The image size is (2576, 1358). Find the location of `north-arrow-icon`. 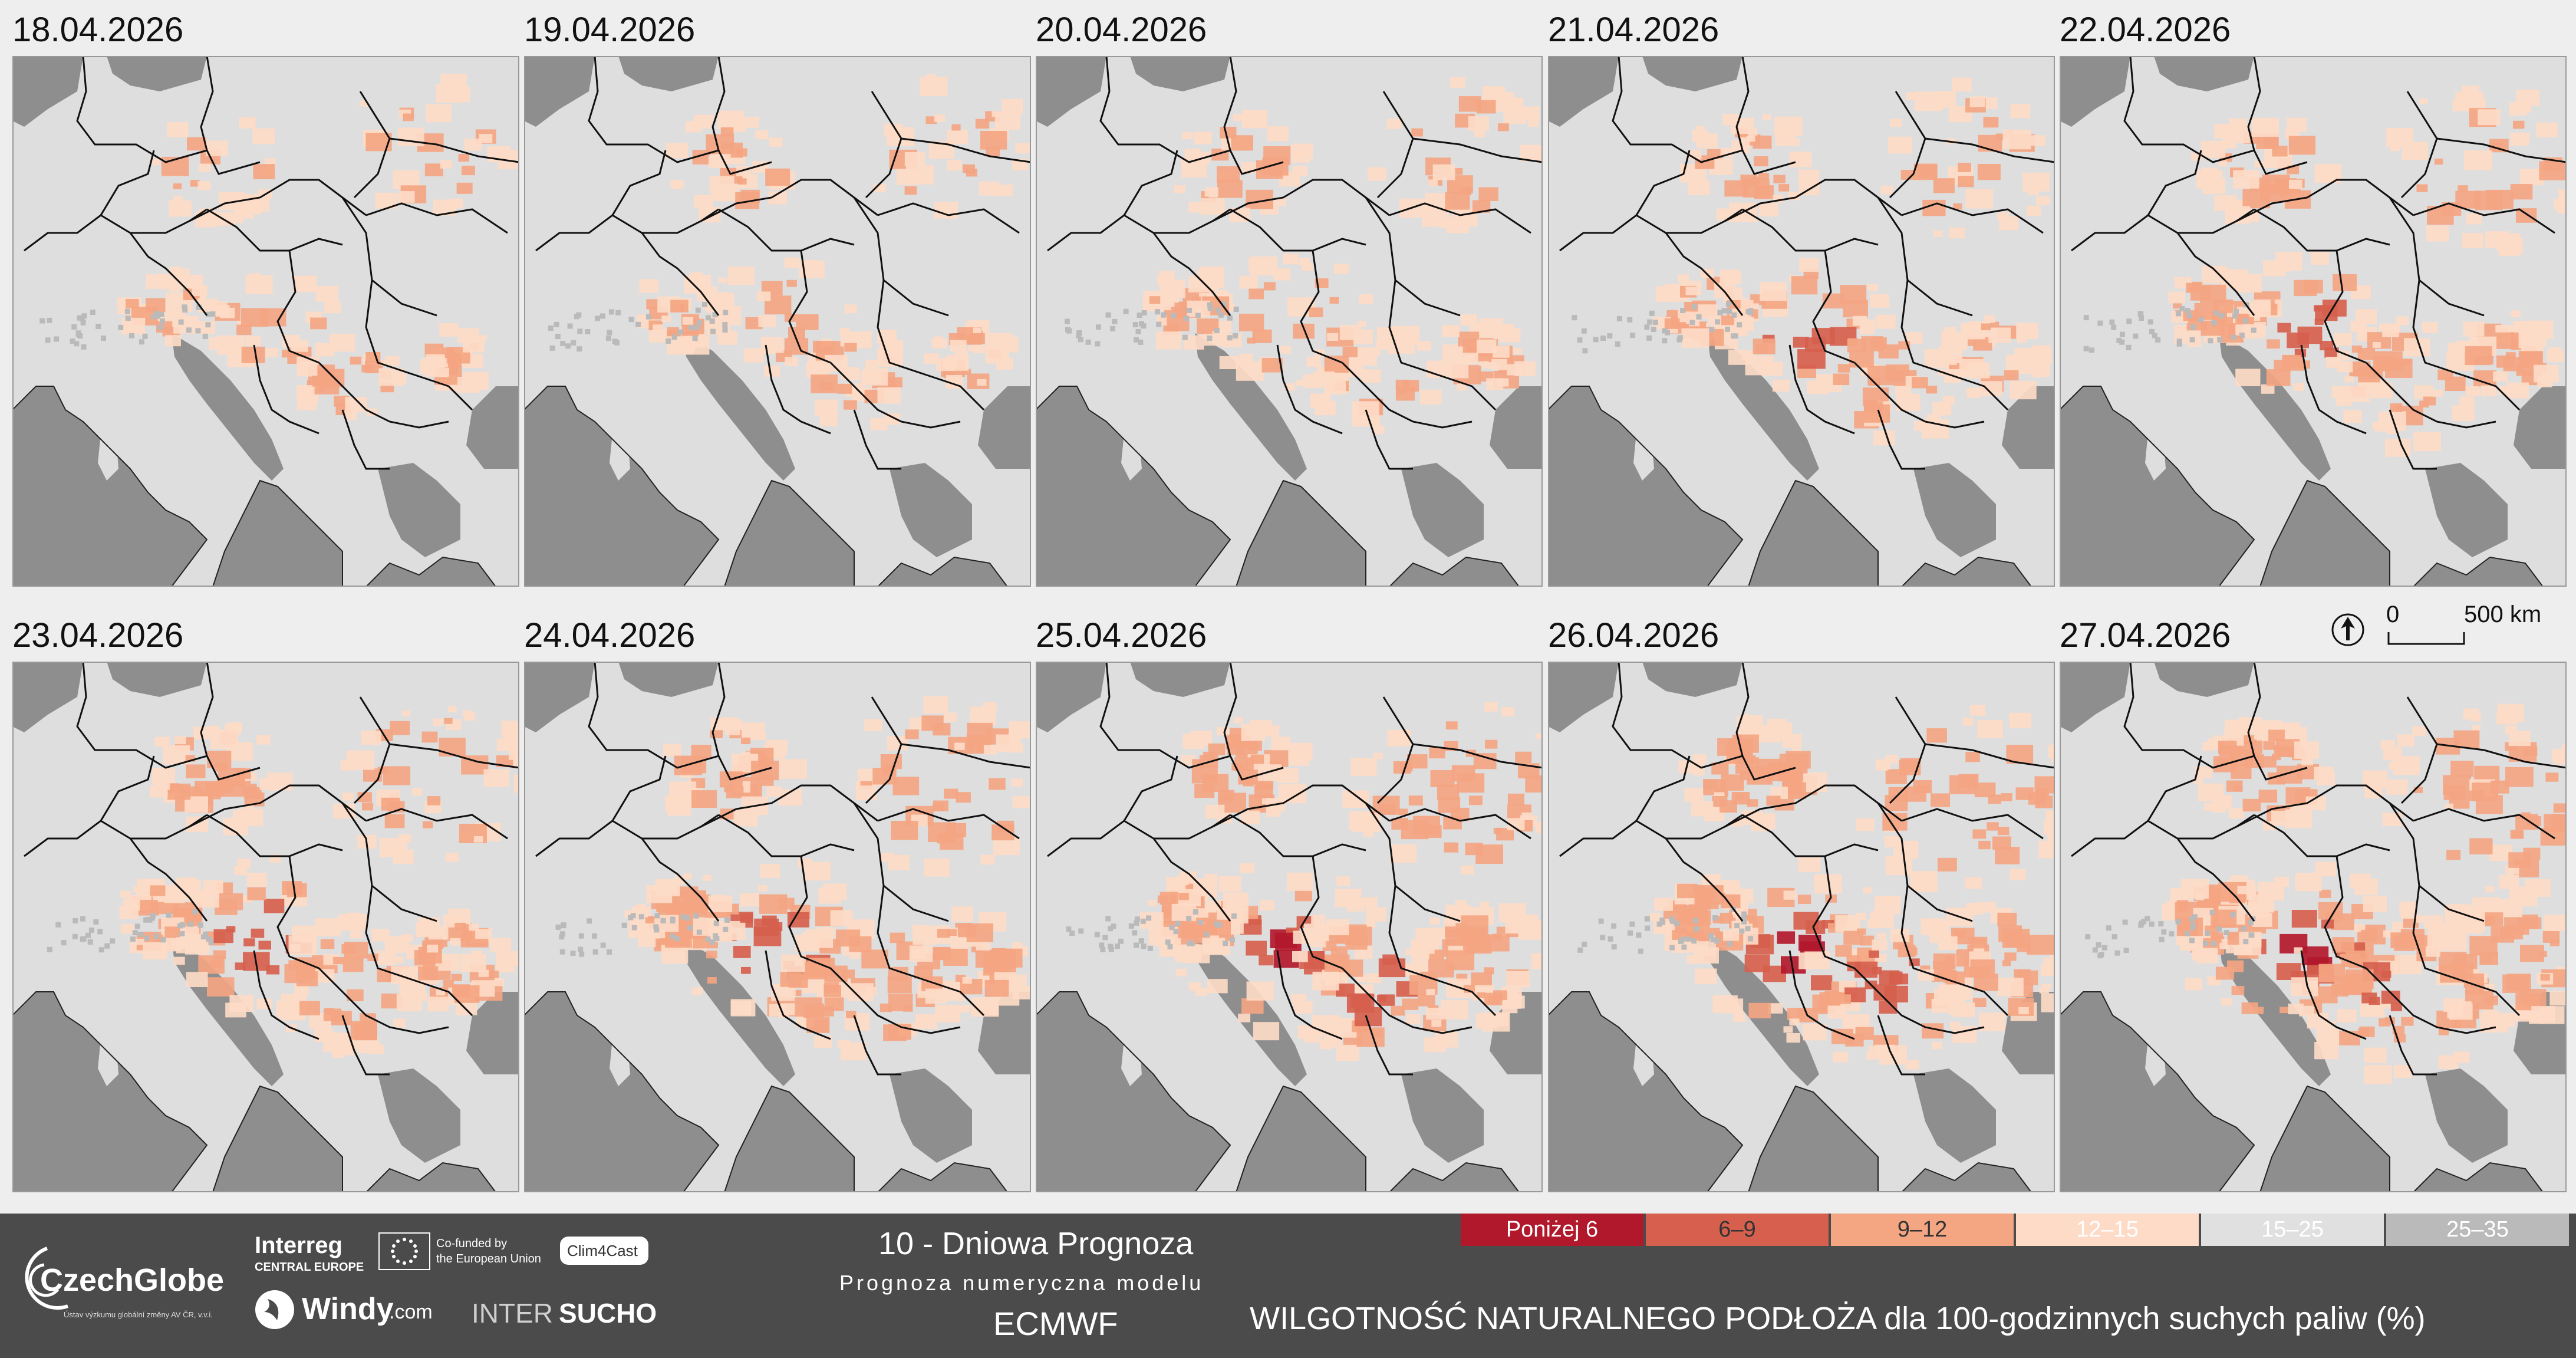

north-arrow-icon is located at coordinates (2347, 629).